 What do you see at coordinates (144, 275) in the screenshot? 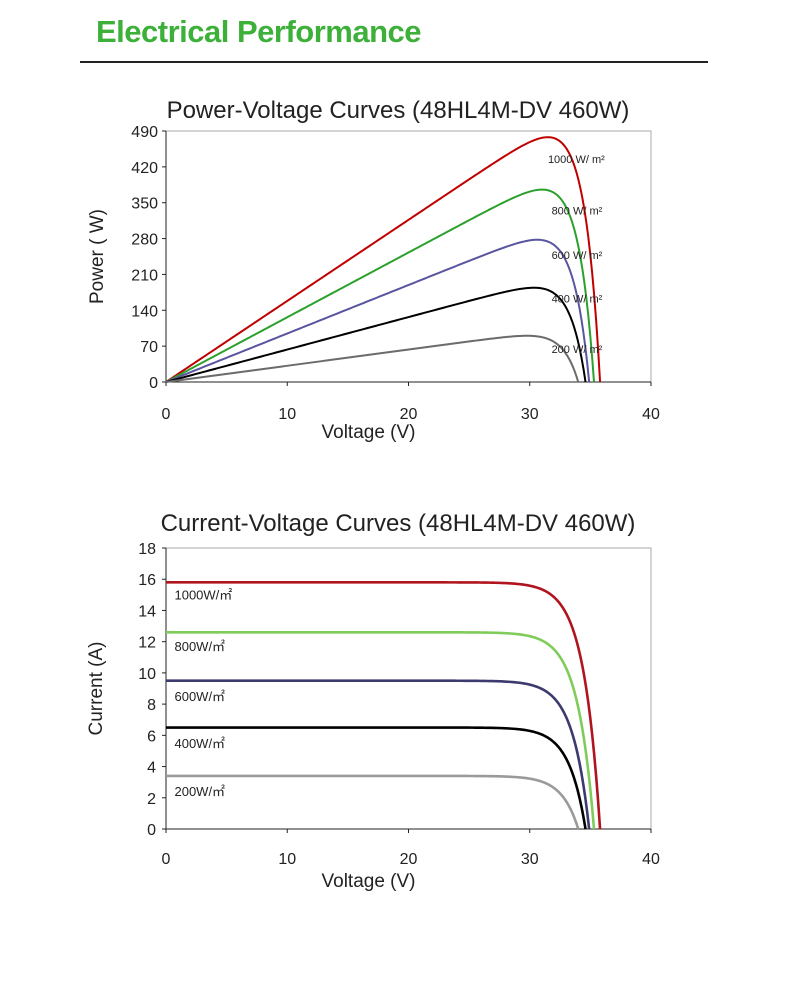
I see `y-tick-label: 210` at bounding box center [144, 275].